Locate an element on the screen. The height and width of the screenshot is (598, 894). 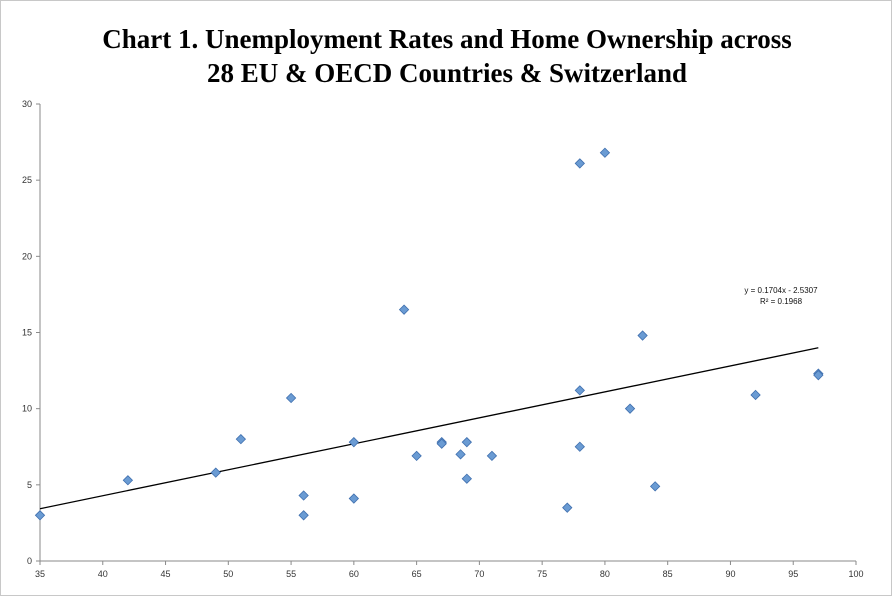
y-tick-label: 0 is located at coordinates (29, 561).